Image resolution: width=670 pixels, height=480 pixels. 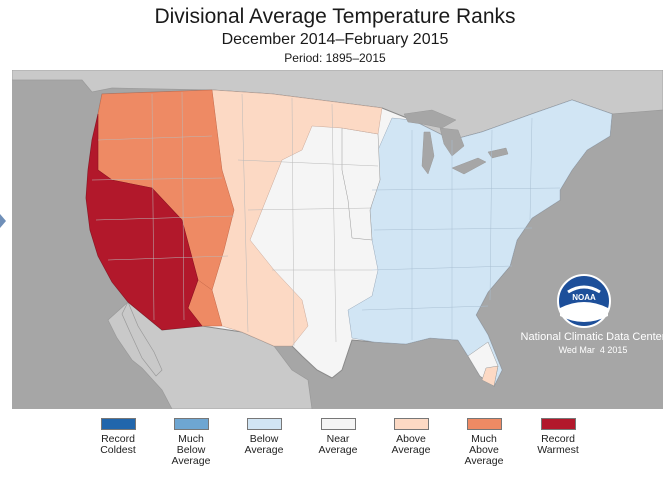 What do you see at coordinates (3, 221) in the screenshot?
I see `side-tab-arrow-icon` at bounding box center [3, 221].